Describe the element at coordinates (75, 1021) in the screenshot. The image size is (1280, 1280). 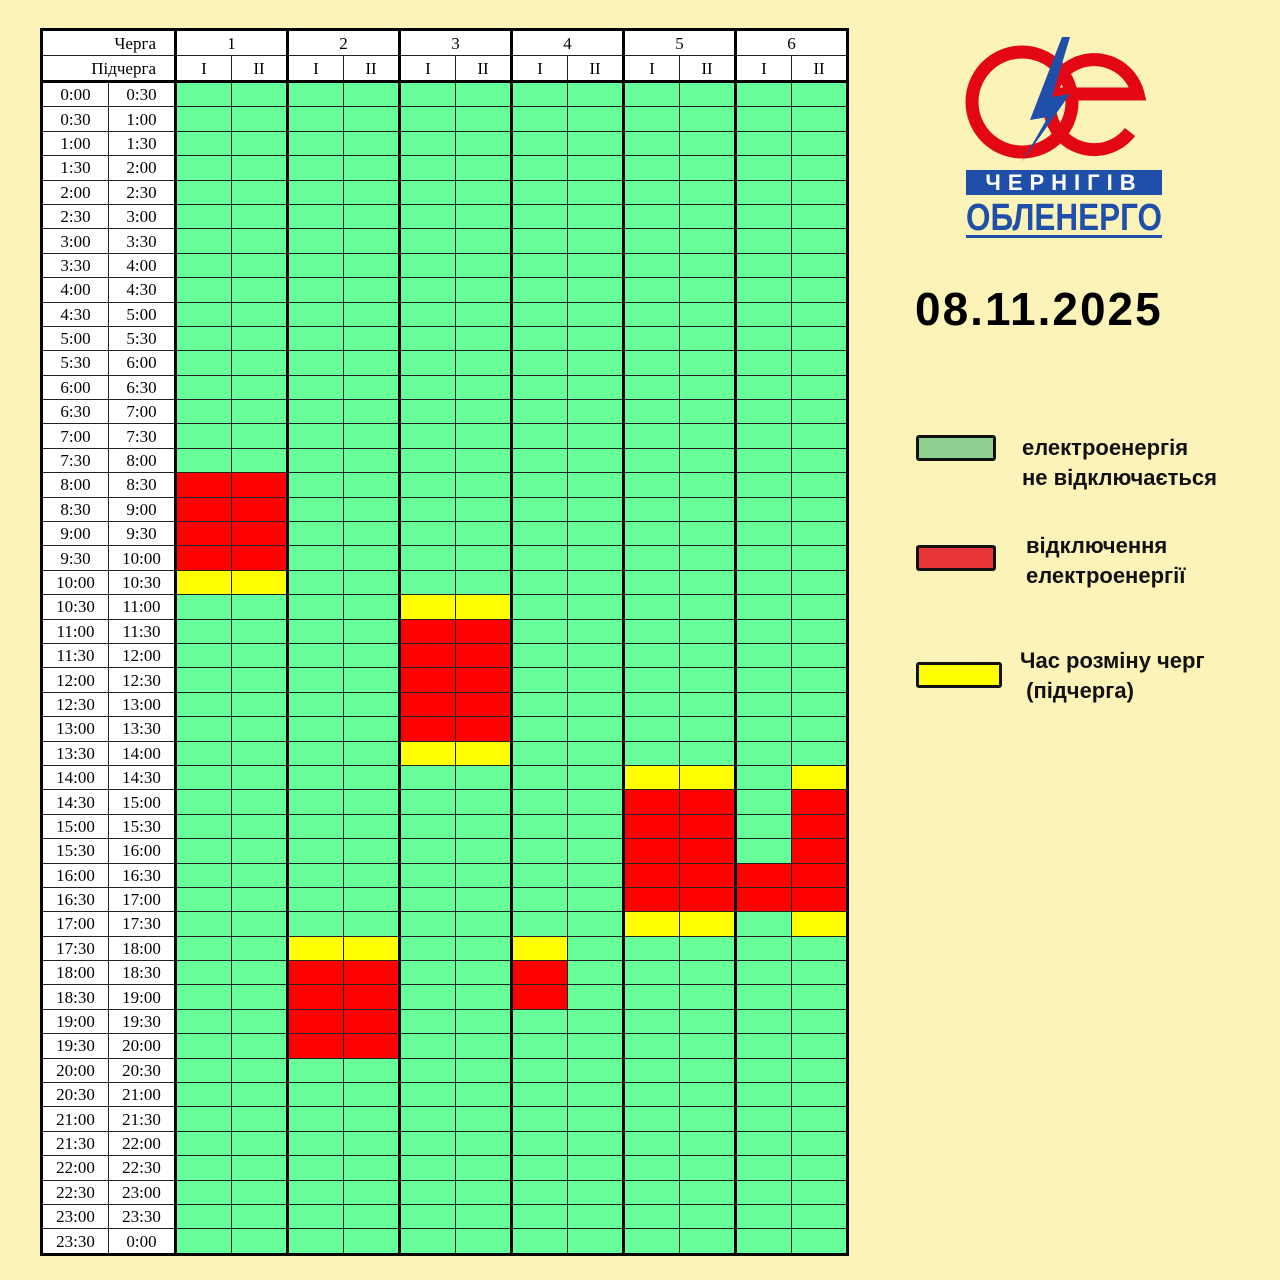
I see `slot-start-time: 19:00` at that location.